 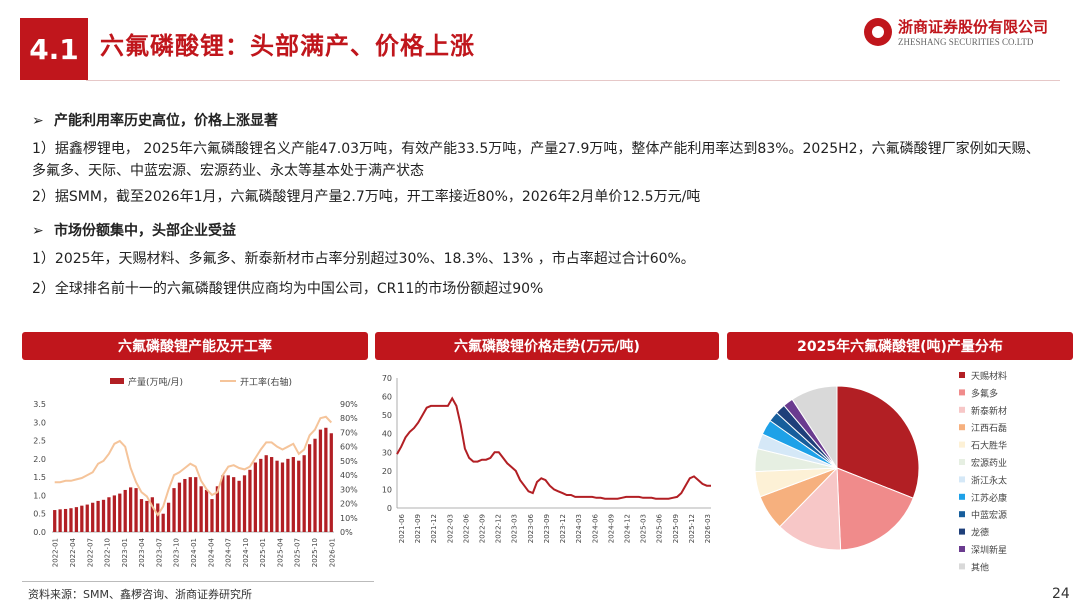 What do you see at coordinates (198, 581) in the screenshot?
I see `footer-divider` at bounding box center [198, 581].